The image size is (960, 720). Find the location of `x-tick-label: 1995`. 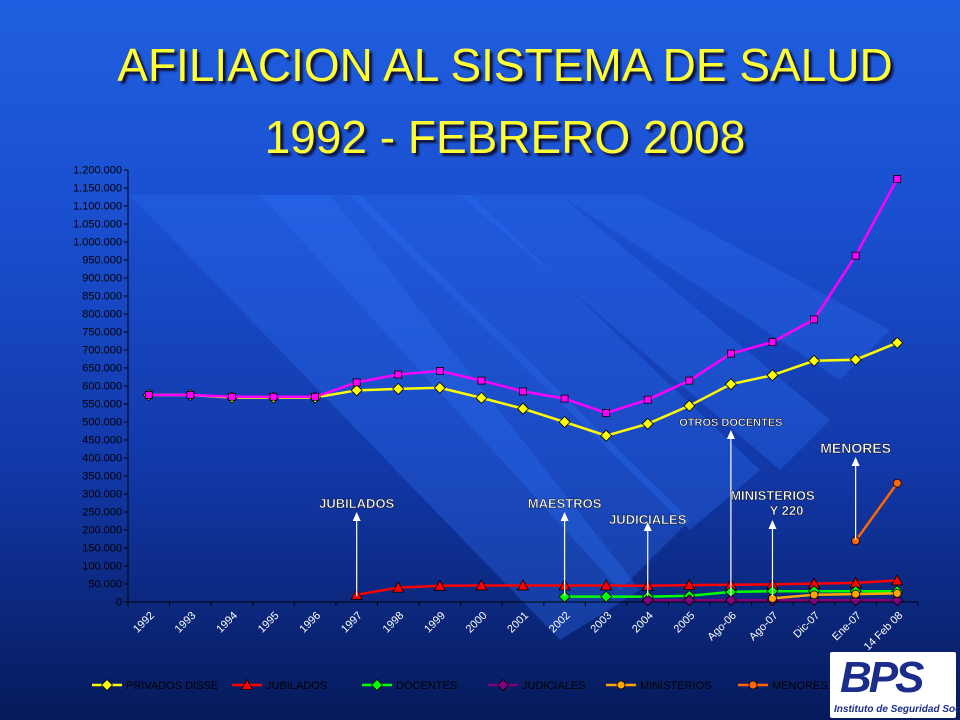

x-tick-label: 1995 is located at coordinates (269, 623).